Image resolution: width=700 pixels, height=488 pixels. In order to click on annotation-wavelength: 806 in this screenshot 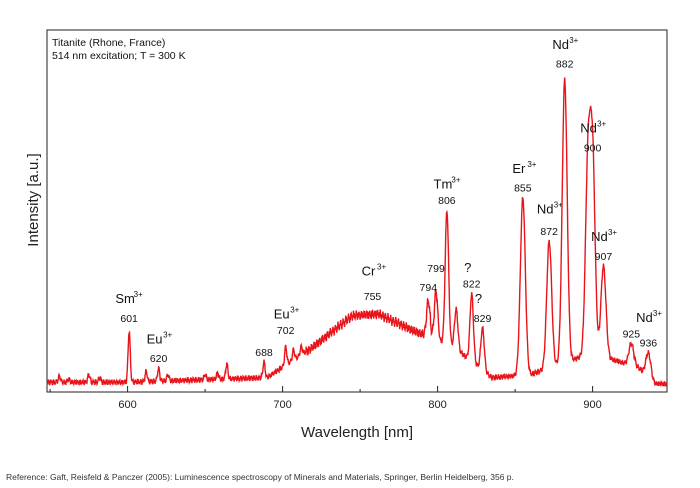, I will do `click(447, 201)`.